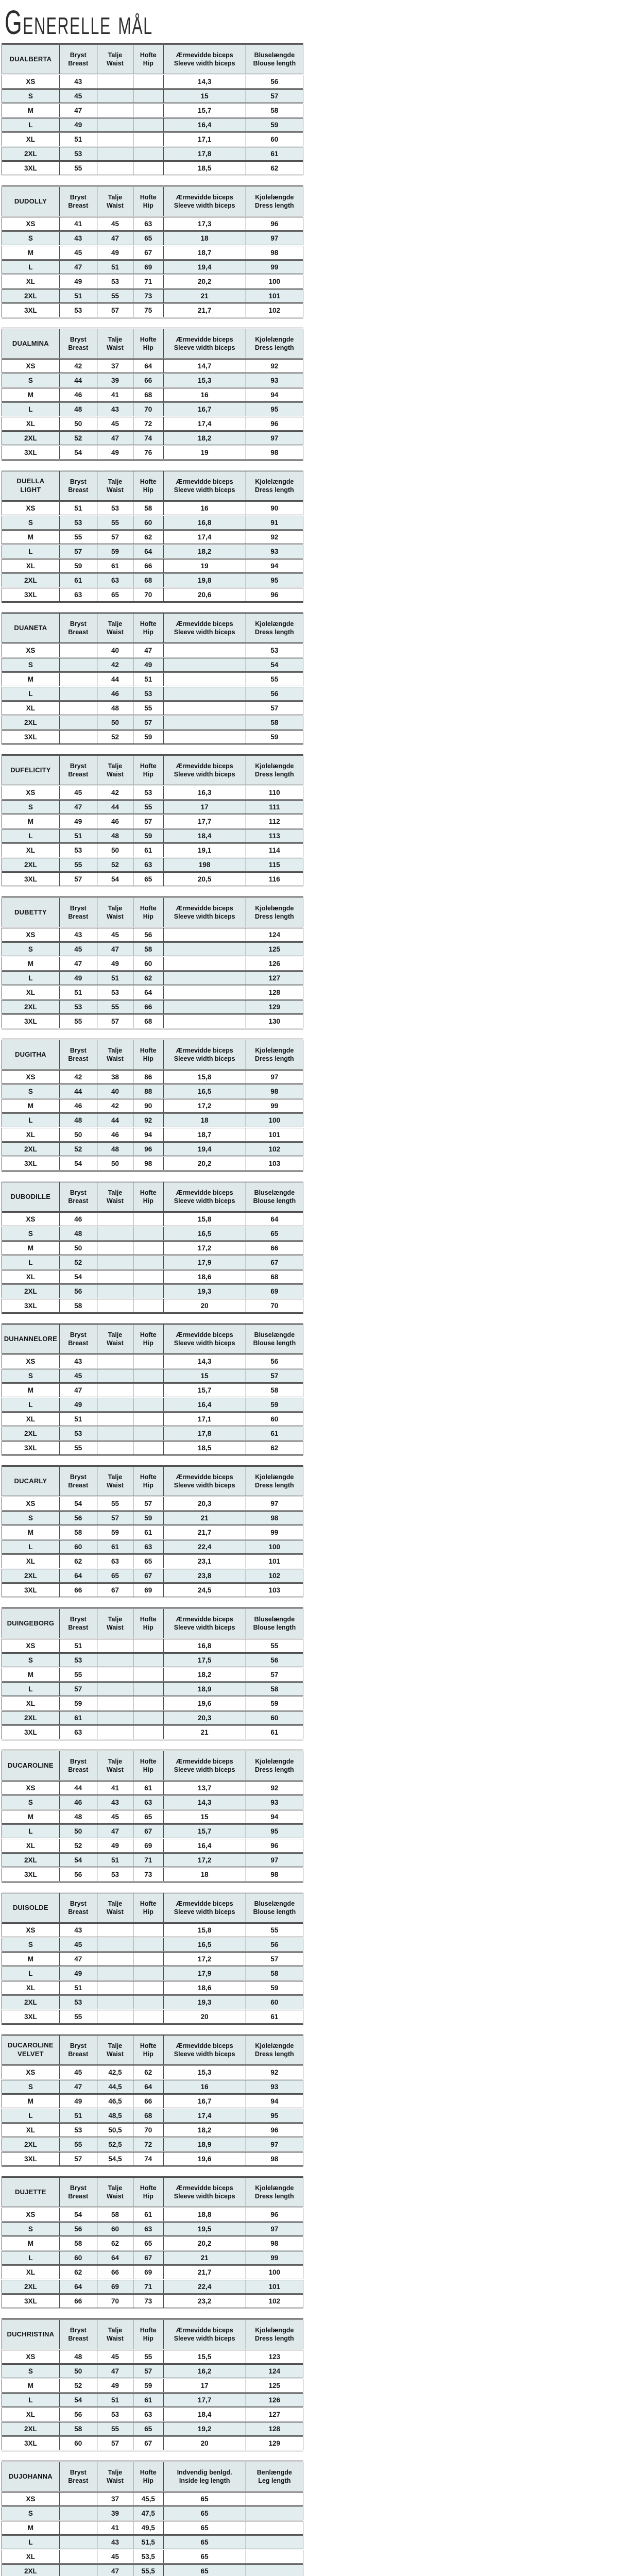  Describe the element at coordinates (31, 1197) in the screenshot. I see `table-title: DUBODILLE` at that location.